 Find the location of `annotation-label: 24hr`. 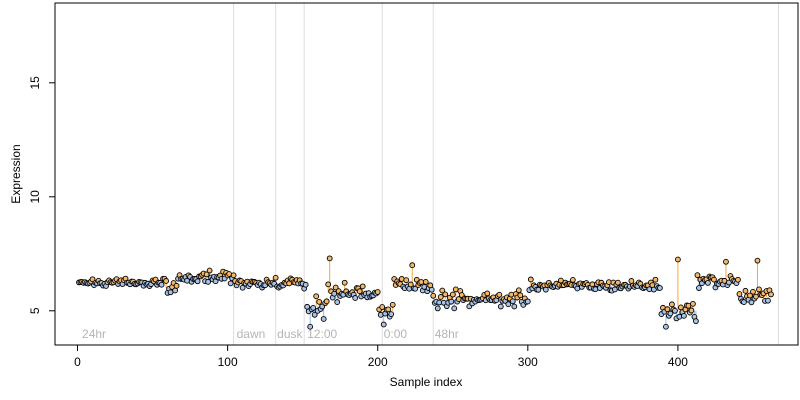

annotation-label: 24hr is located at coordinates (94, 334).